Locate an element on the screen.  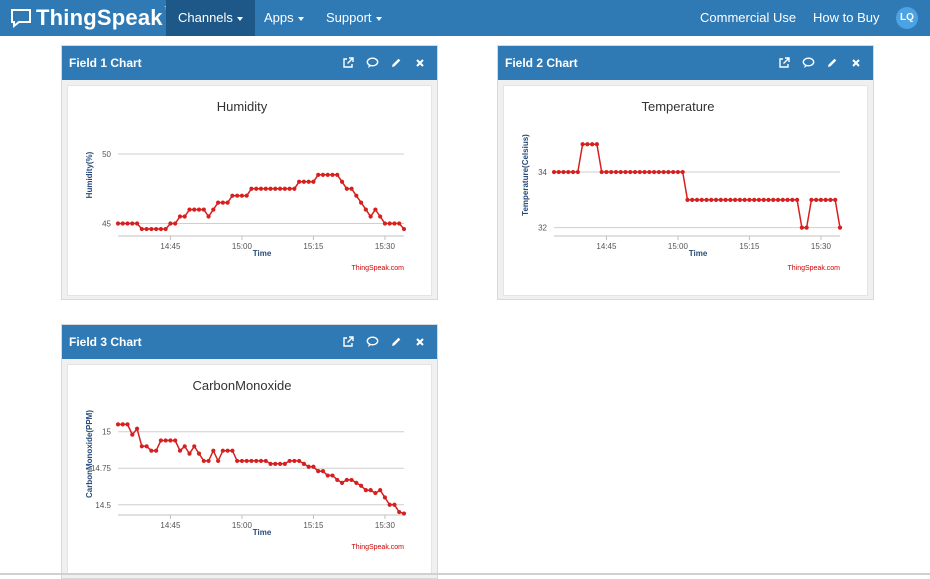
comment-icon is located at coordinates (372, 63).